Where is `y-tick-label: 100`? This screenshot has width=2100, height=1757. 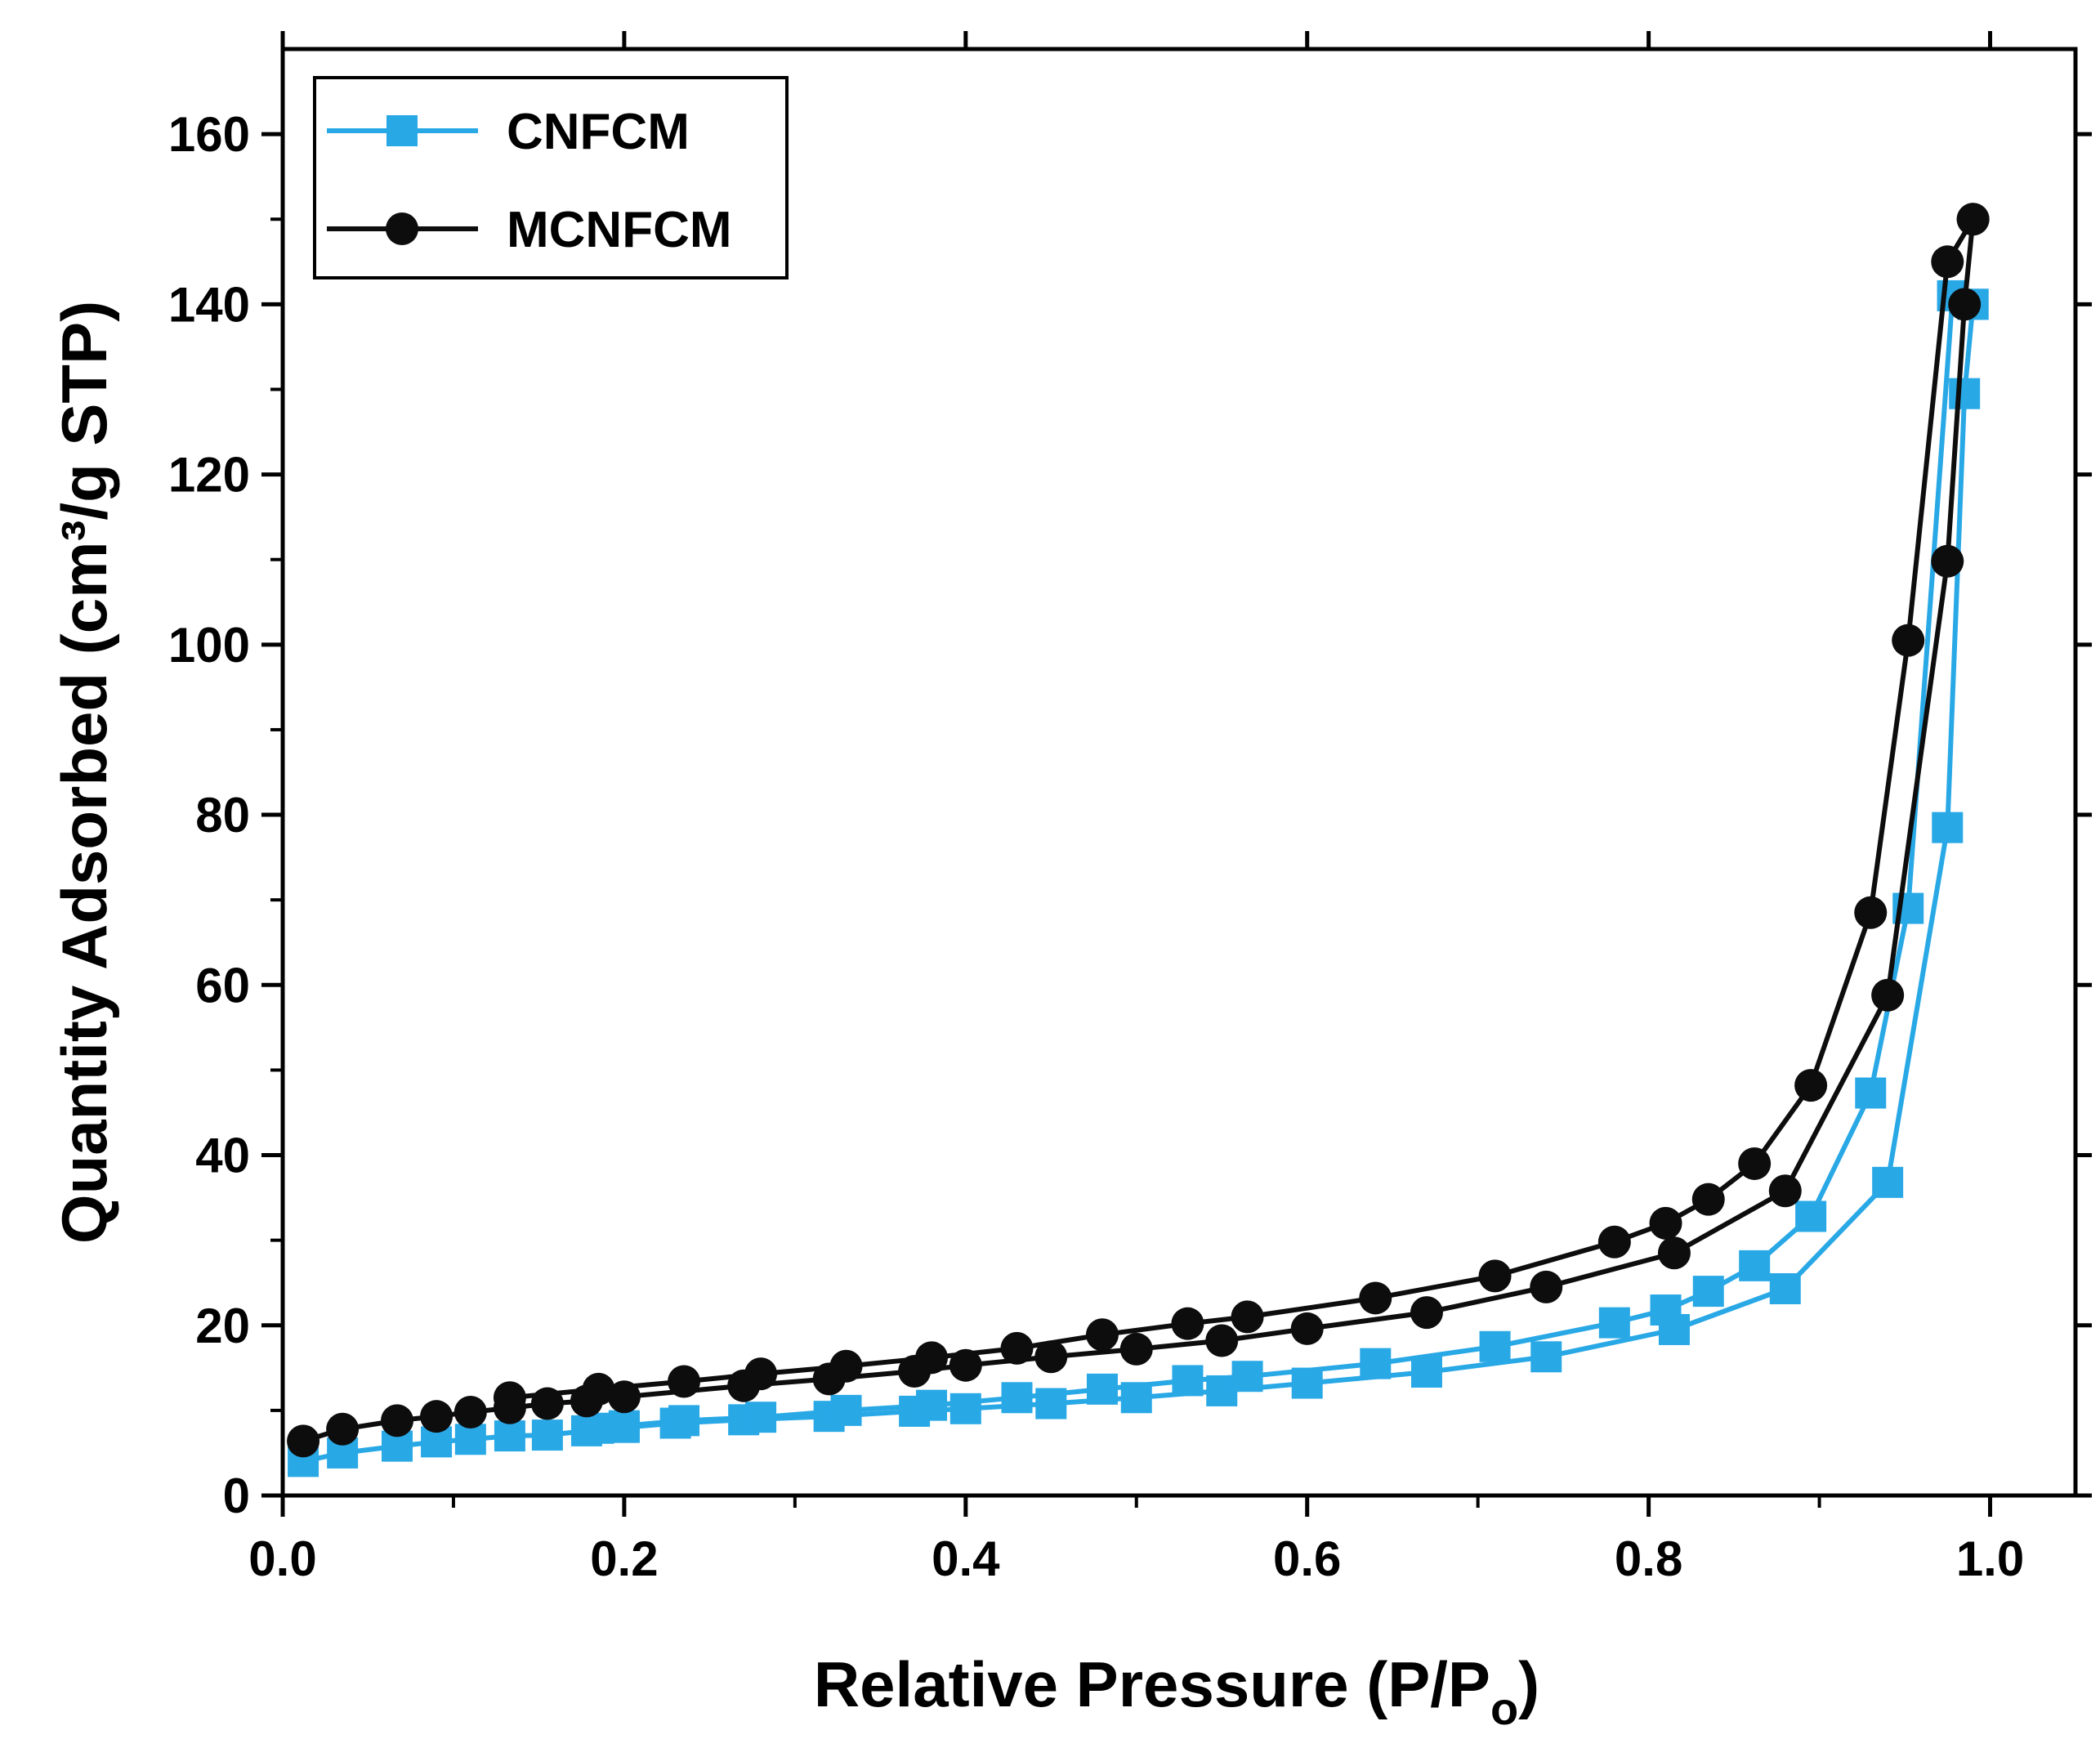 y-tick-label: 100 is located at coordinates (209, 645).